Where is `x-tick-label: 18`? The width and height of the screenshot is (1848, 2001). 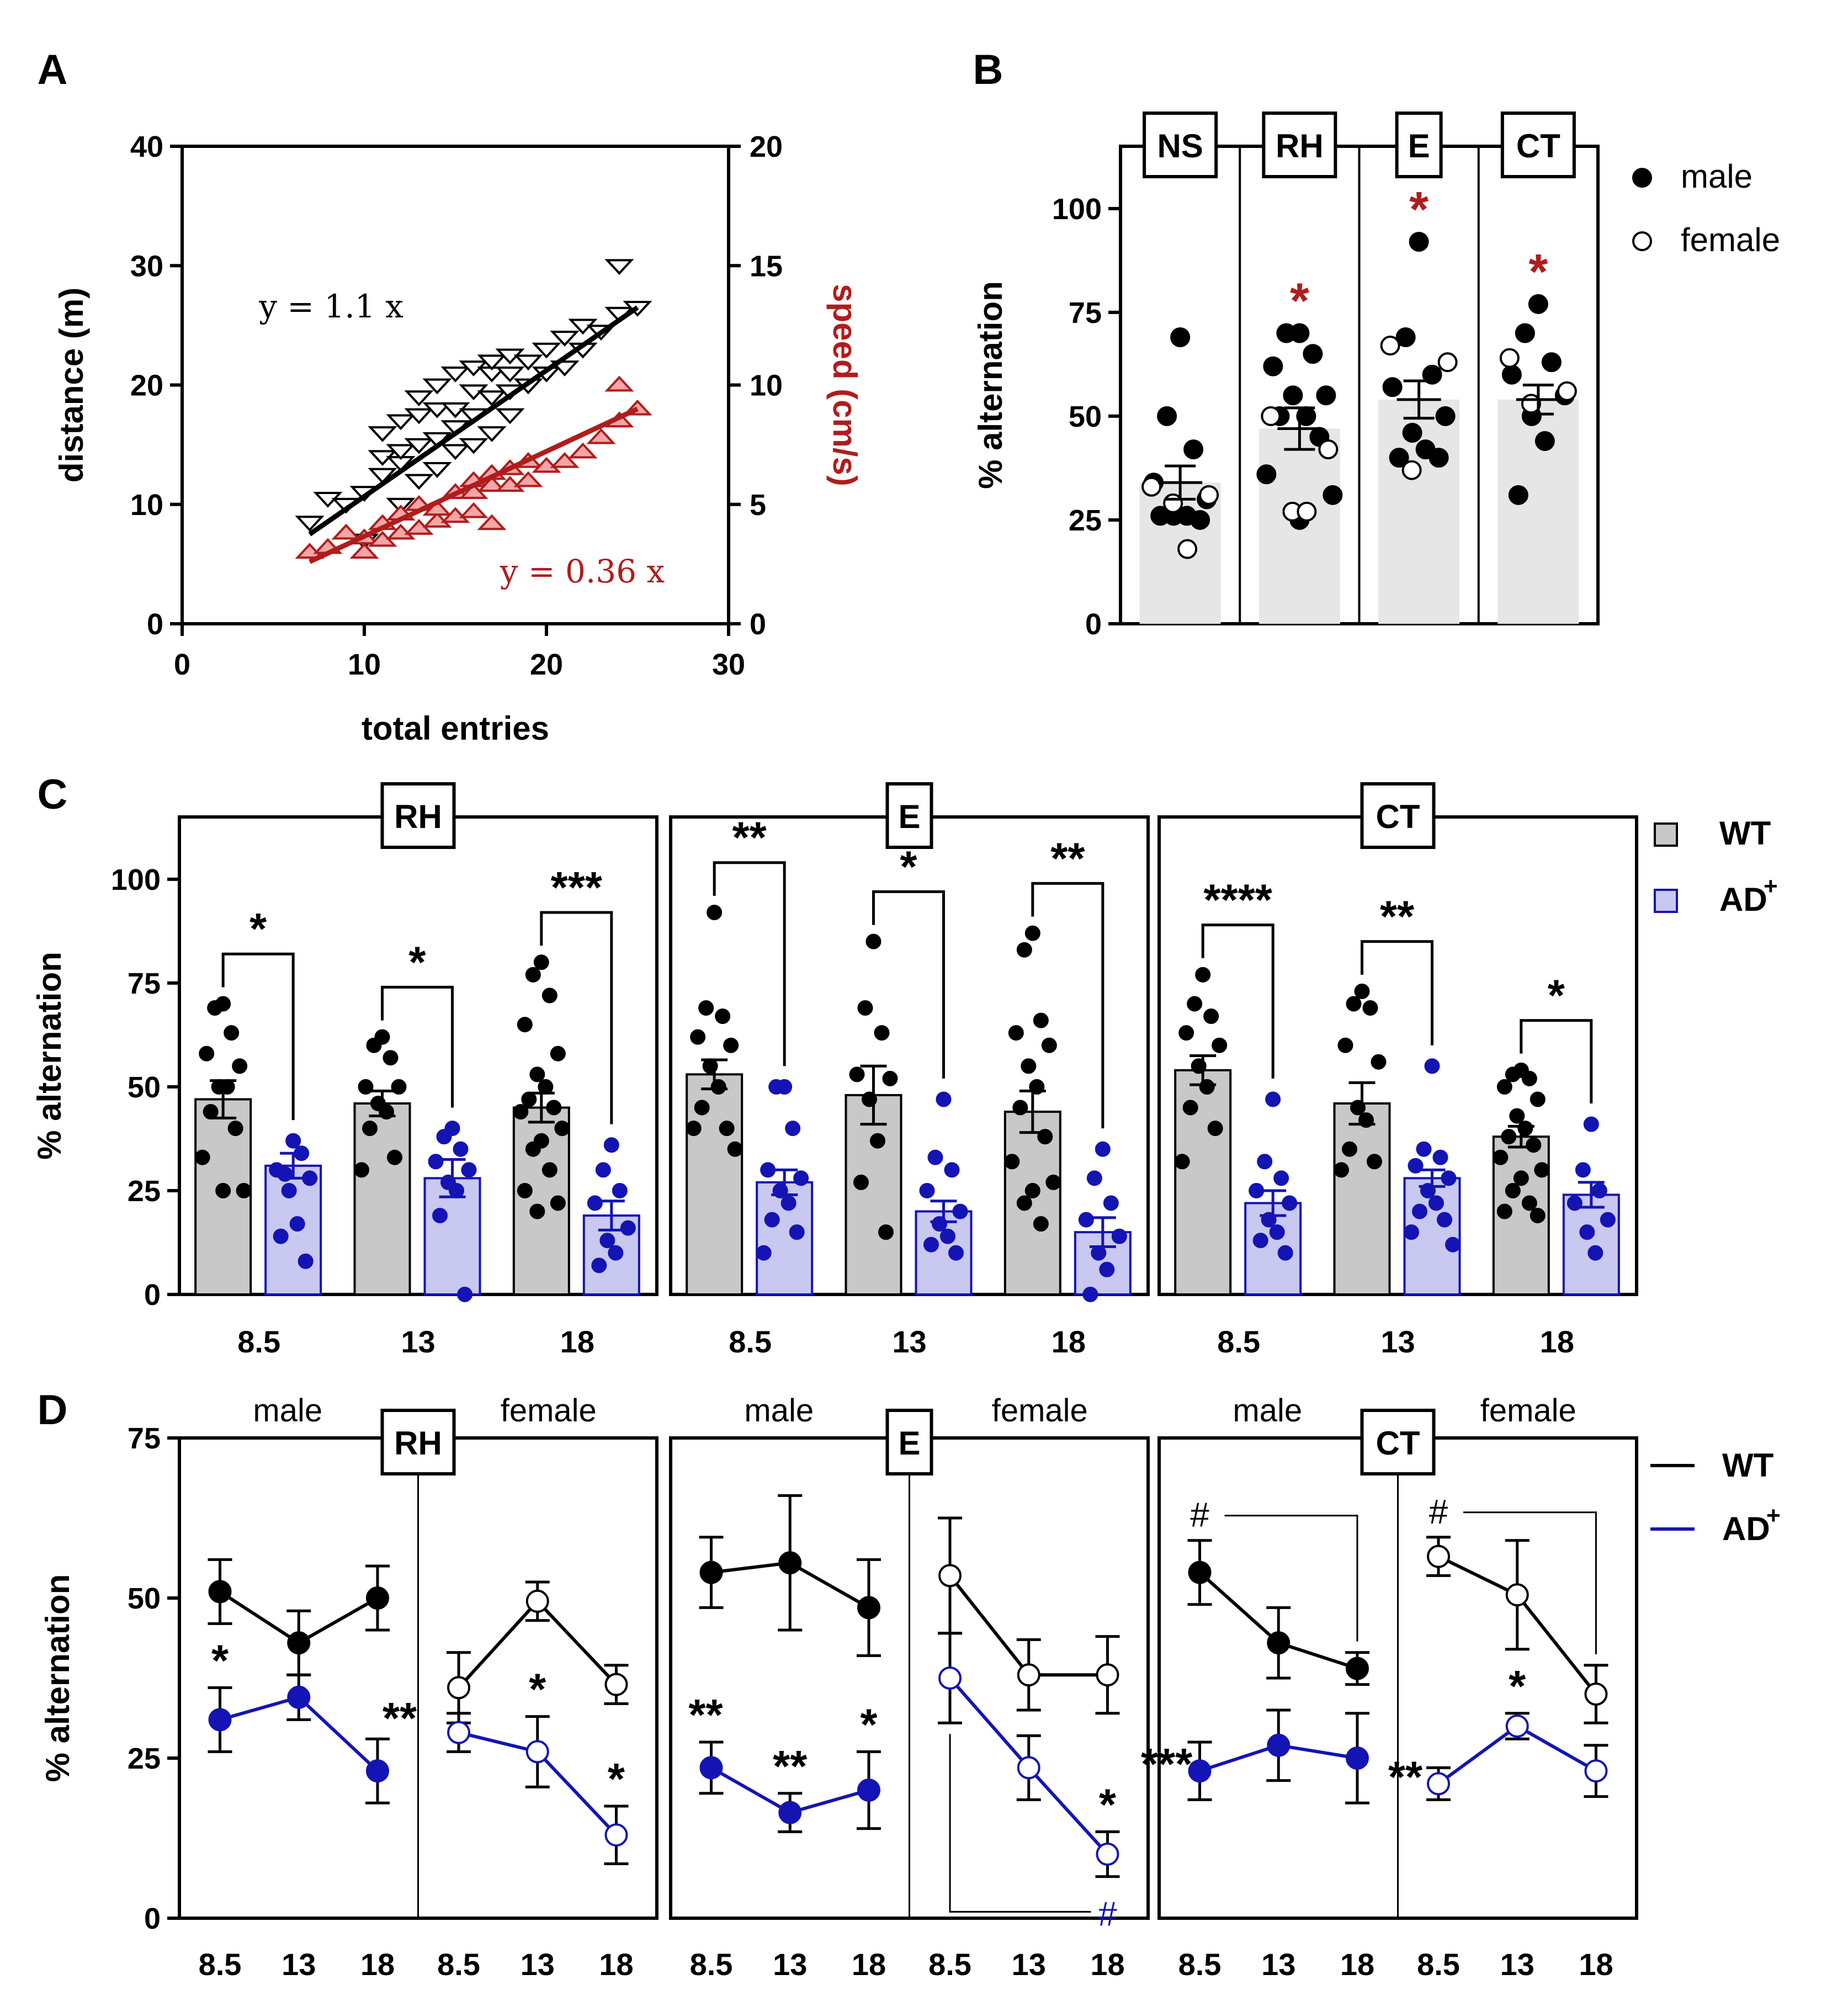 x-tick-label: 18 is located at coordinates (616, 1965).